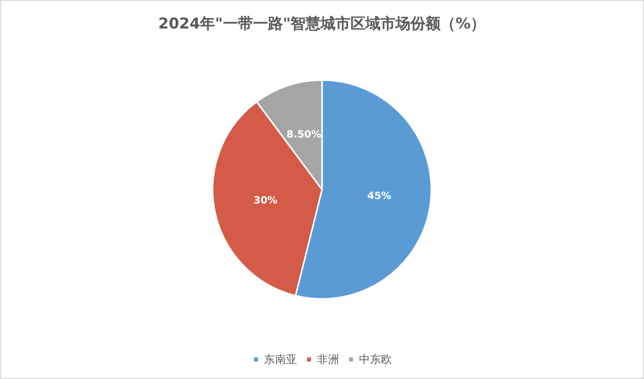 The width and height of the screenshot is (644, 379). I want to click on data-label: 8.50%, so click(304, 134).